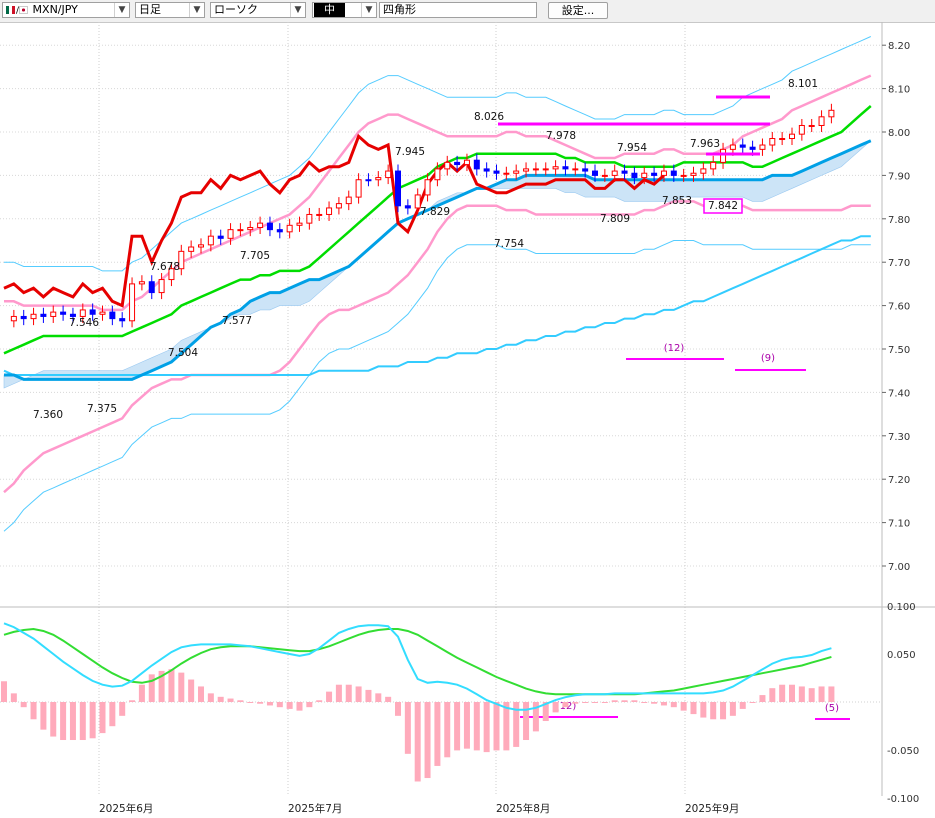  I want to click on price-annotation: 7.842, so click(723, 206).